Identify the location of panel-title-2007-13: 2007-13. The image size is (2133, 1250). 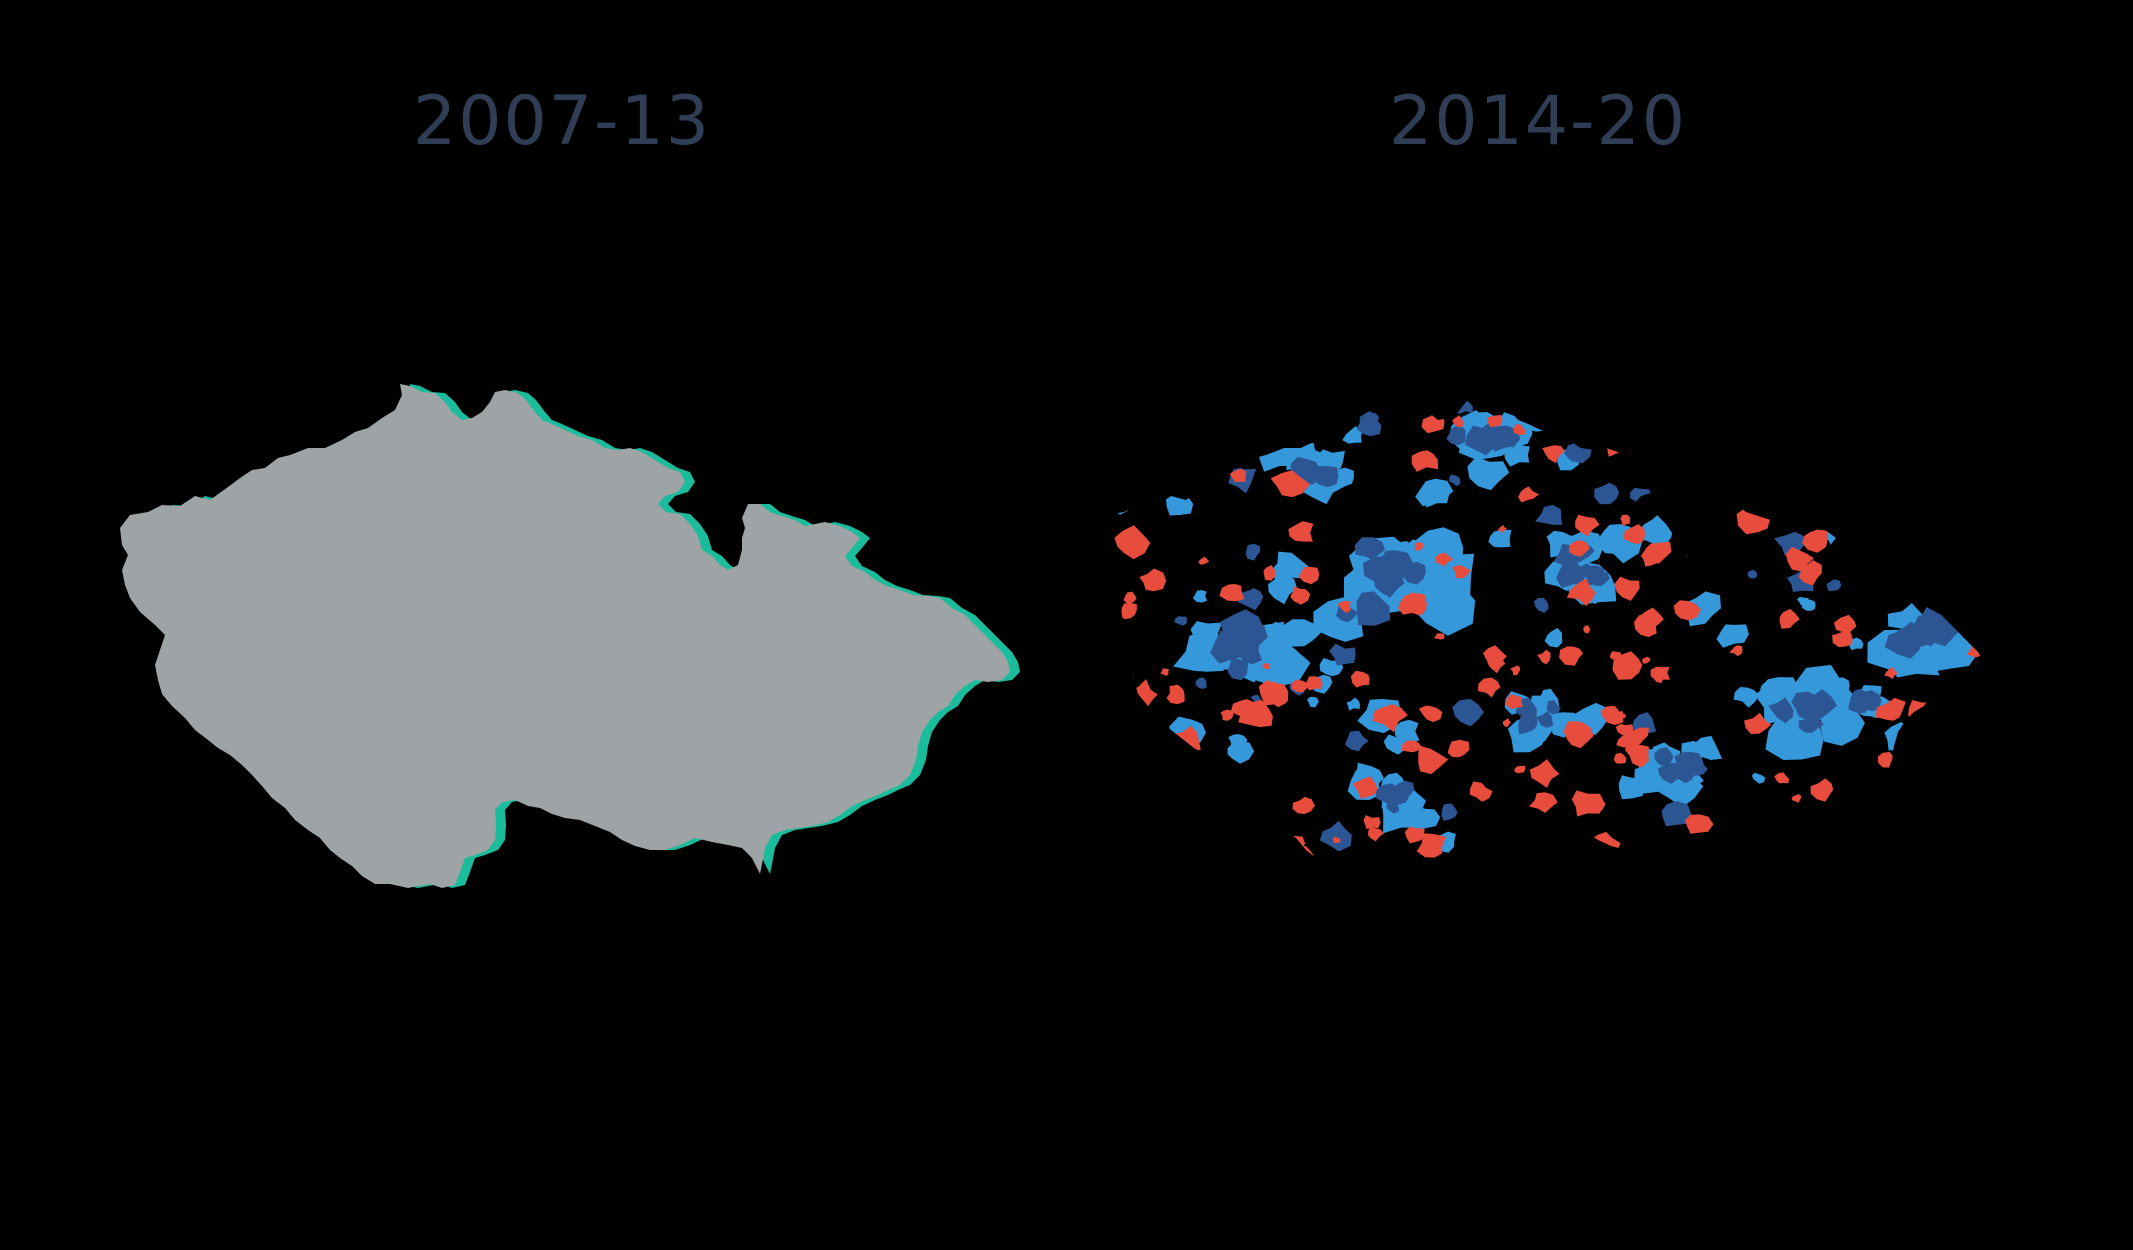
(562, 121).